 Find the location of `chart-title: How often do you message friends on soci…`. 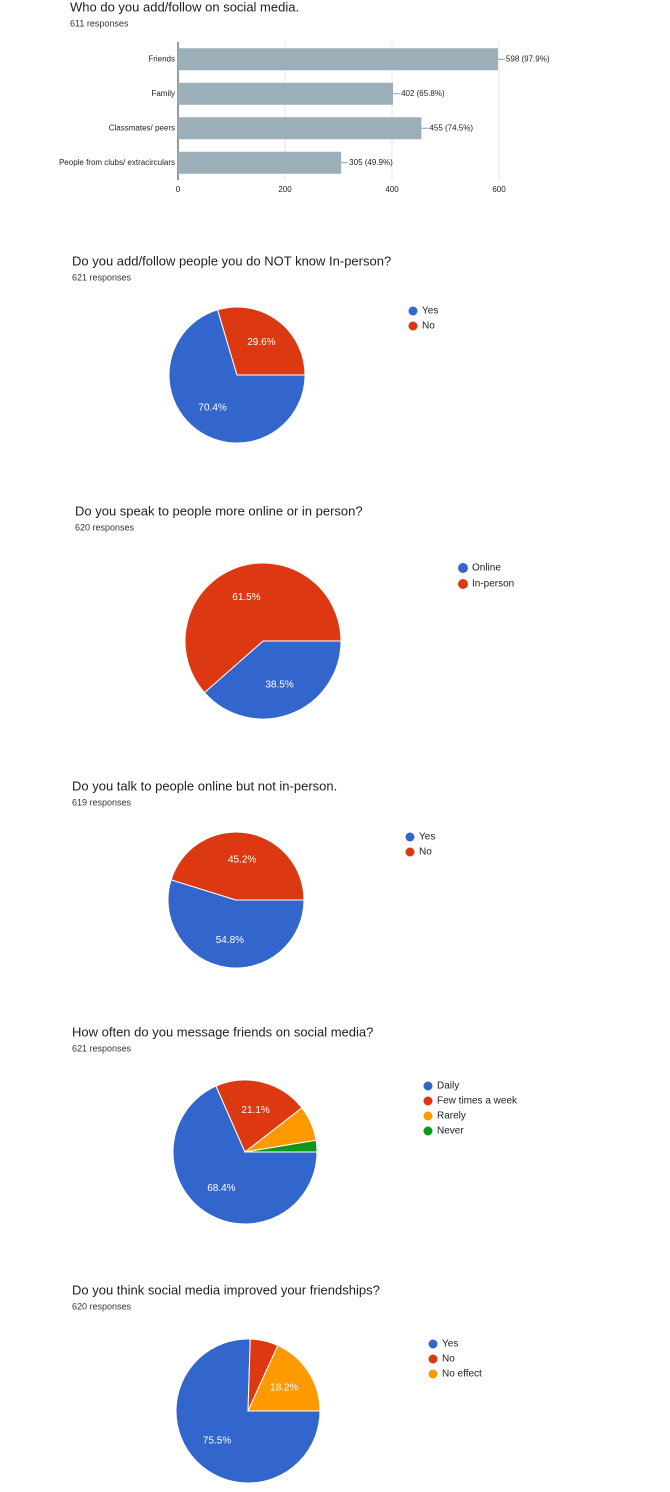

chart-title: How often do you message friends on soci… is located at coordinates (222, 1031).